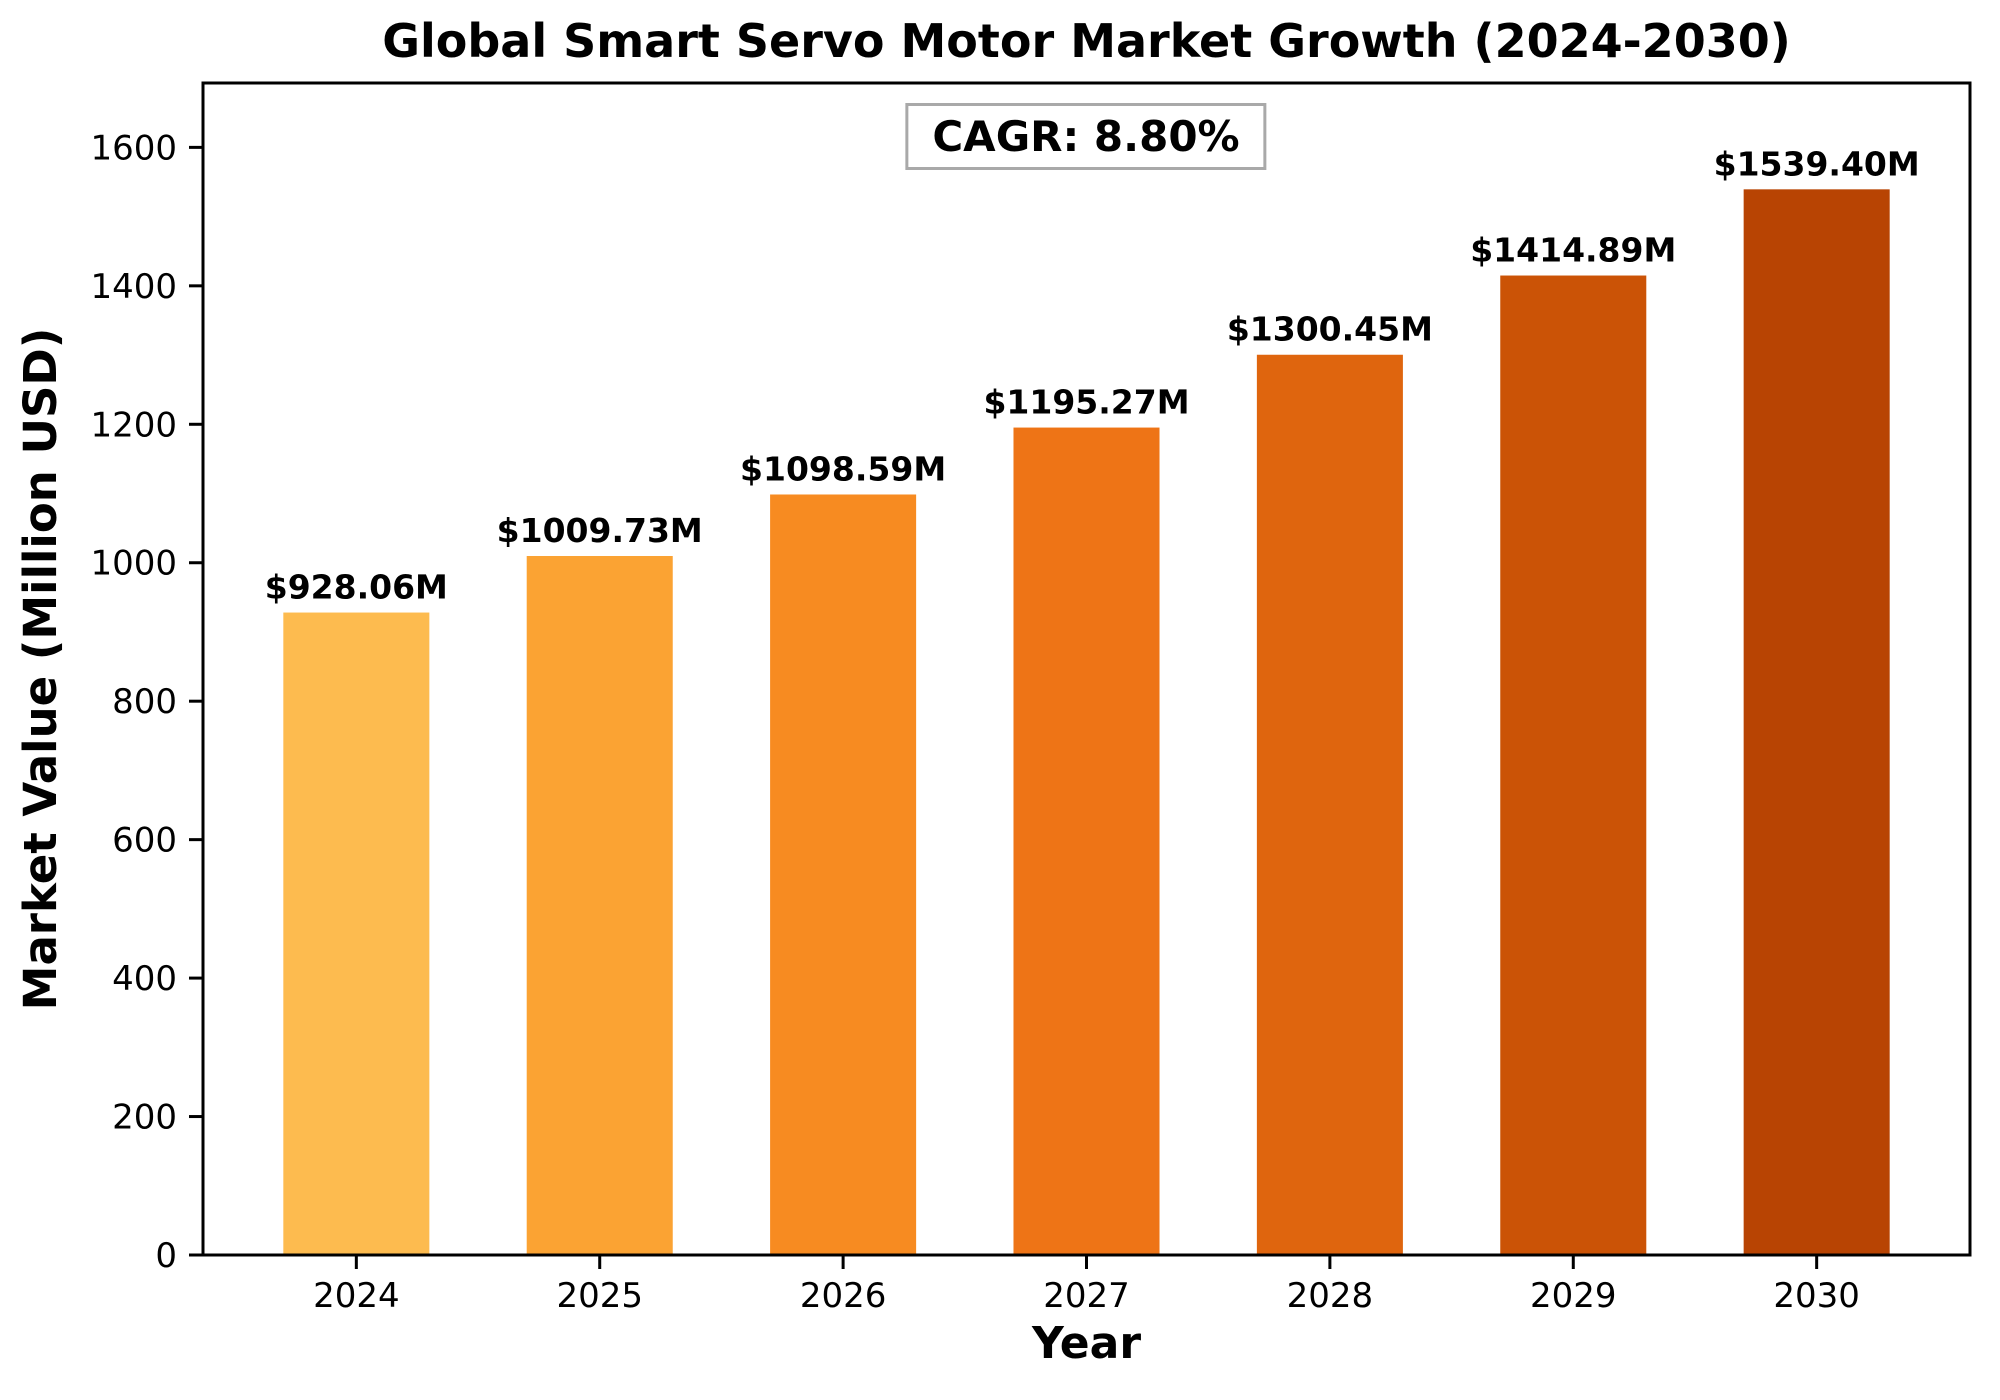 This screenshot has height=1400, width=2000. Describe the element at coordinates (1573, 250) in the screenshot. I see `bar-value-label: $1414.89M` at that location.